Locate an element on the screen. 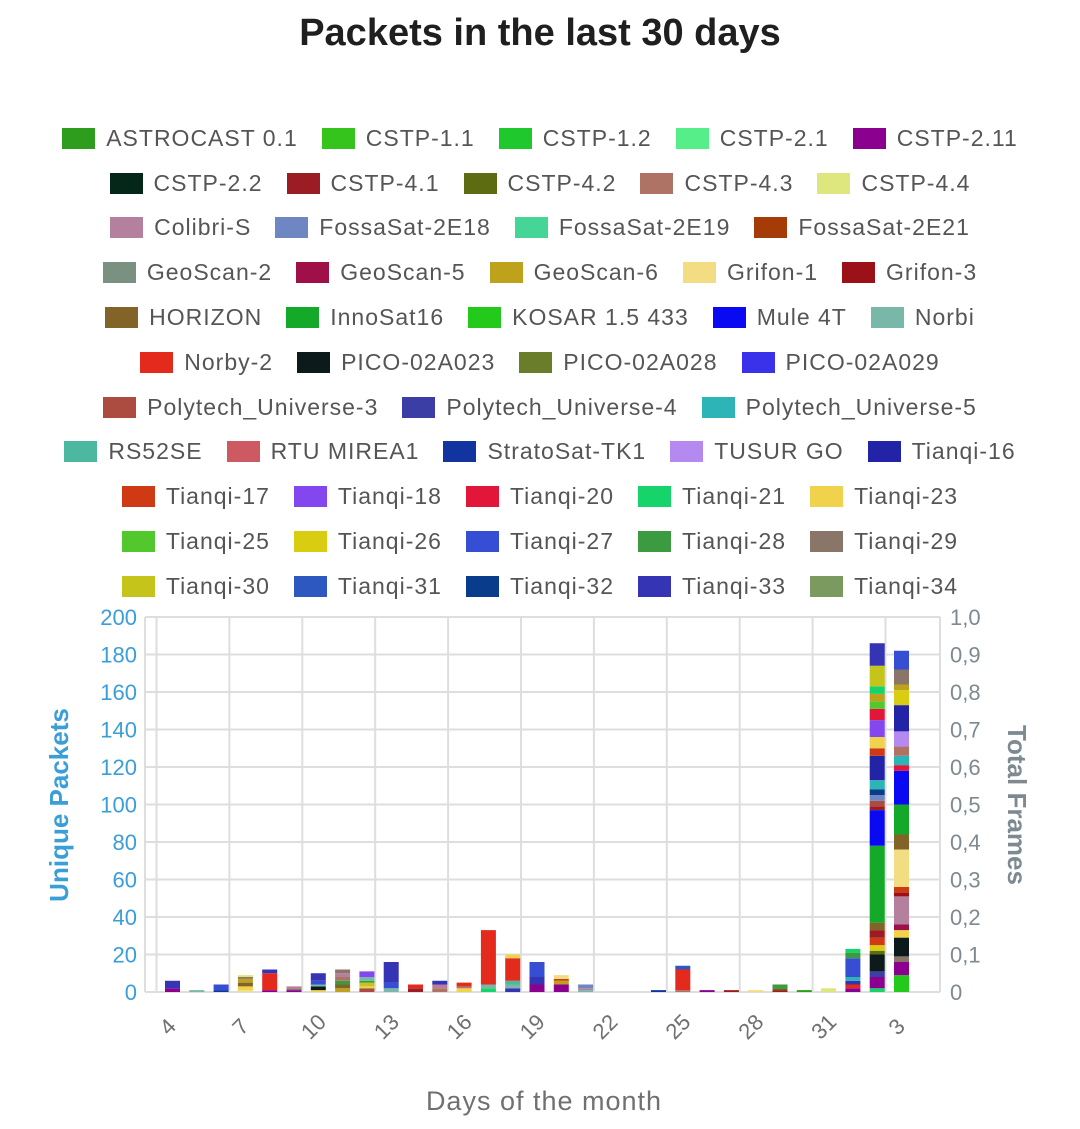 The width and height of the screenshot is (1080, 1129). legend-item: Grifon-1 is located at coordinates (750, 272).